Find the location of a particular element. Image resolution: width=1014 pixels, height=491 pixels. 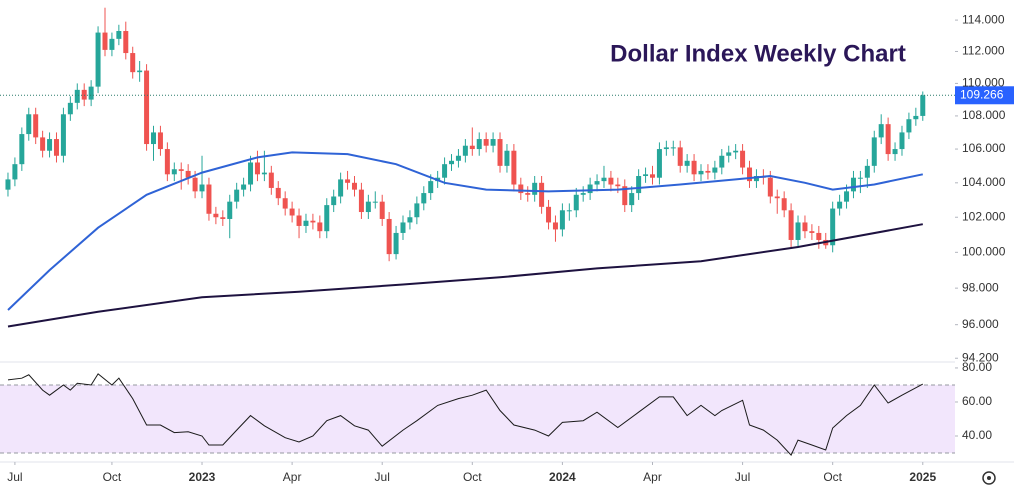

y-tick-label: 100.000 is located at coordinates (984, 252).